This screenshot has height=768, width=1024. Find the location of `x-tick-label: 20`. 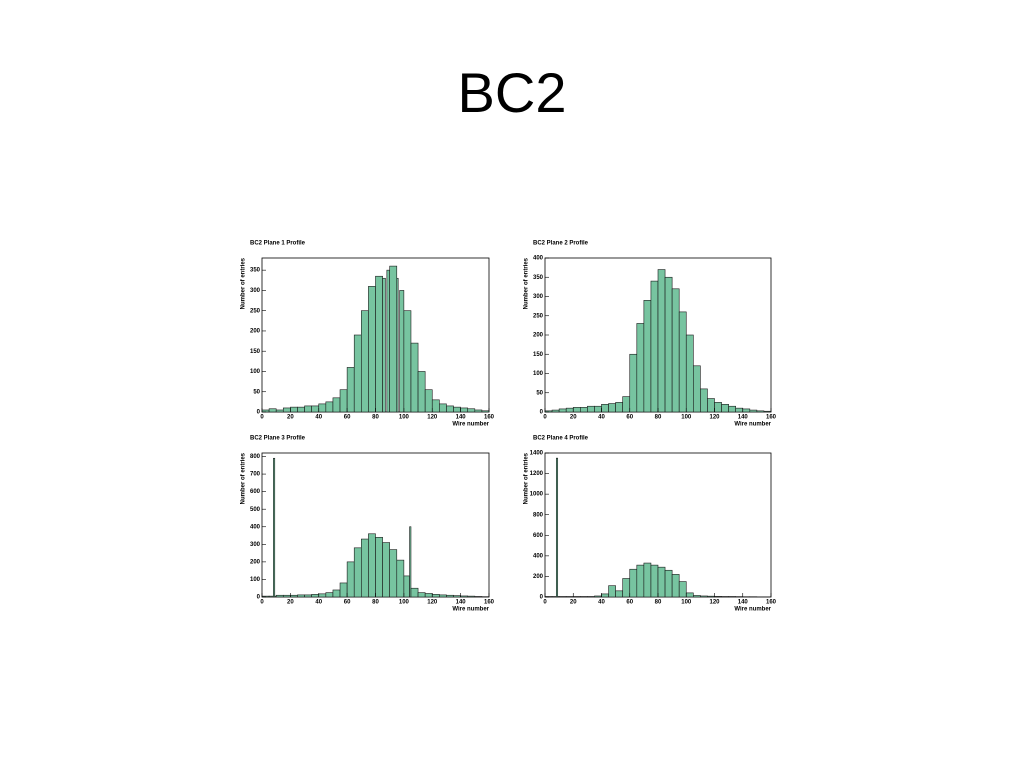

x-tick-label: 20 is located at coordinates (573, 603).